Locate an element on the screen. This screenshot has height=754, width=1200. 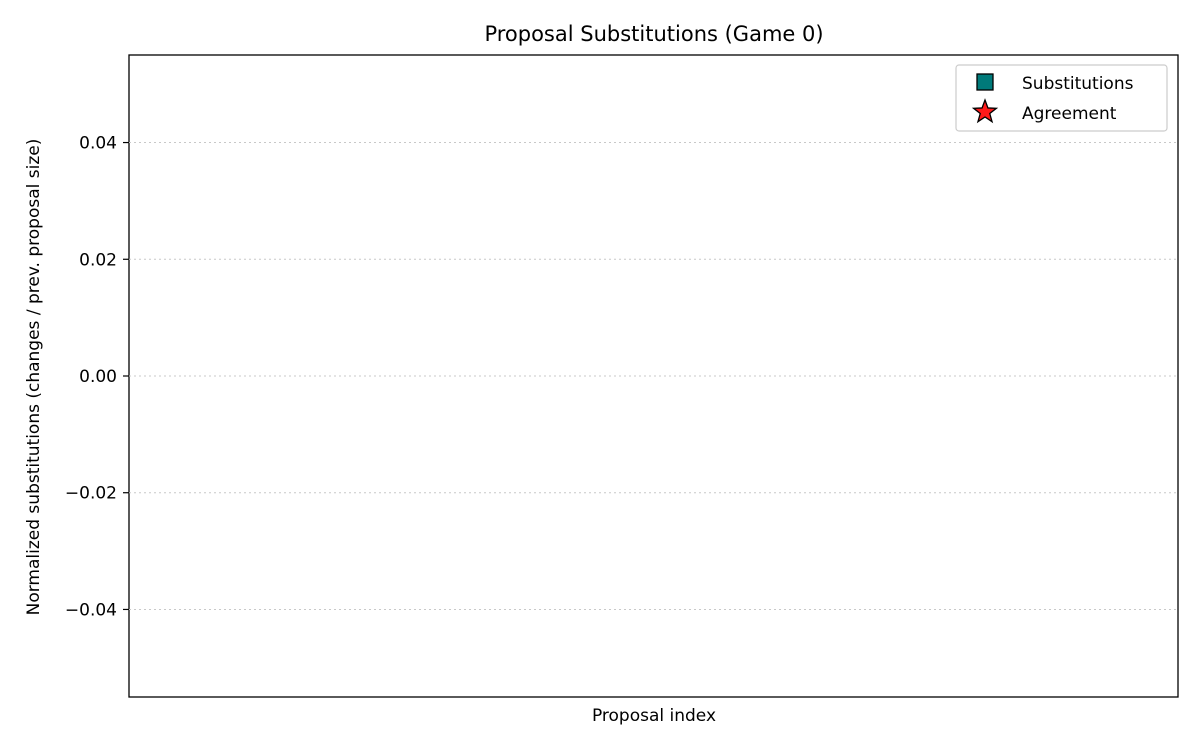
y-tick-label: 0.04 is located at coordinates (98, 144).